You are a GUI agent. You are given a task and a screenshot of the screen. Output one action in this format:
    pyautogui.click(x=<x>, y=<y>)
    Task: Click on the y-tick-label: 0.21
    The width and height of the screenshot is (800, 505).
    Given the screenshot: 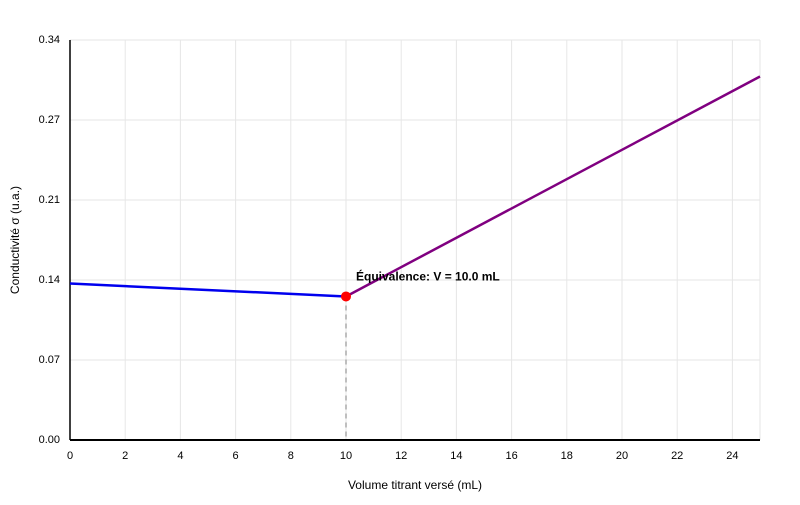 What is the action you would take?
    pyautogui.click(x=49, y=200)
    